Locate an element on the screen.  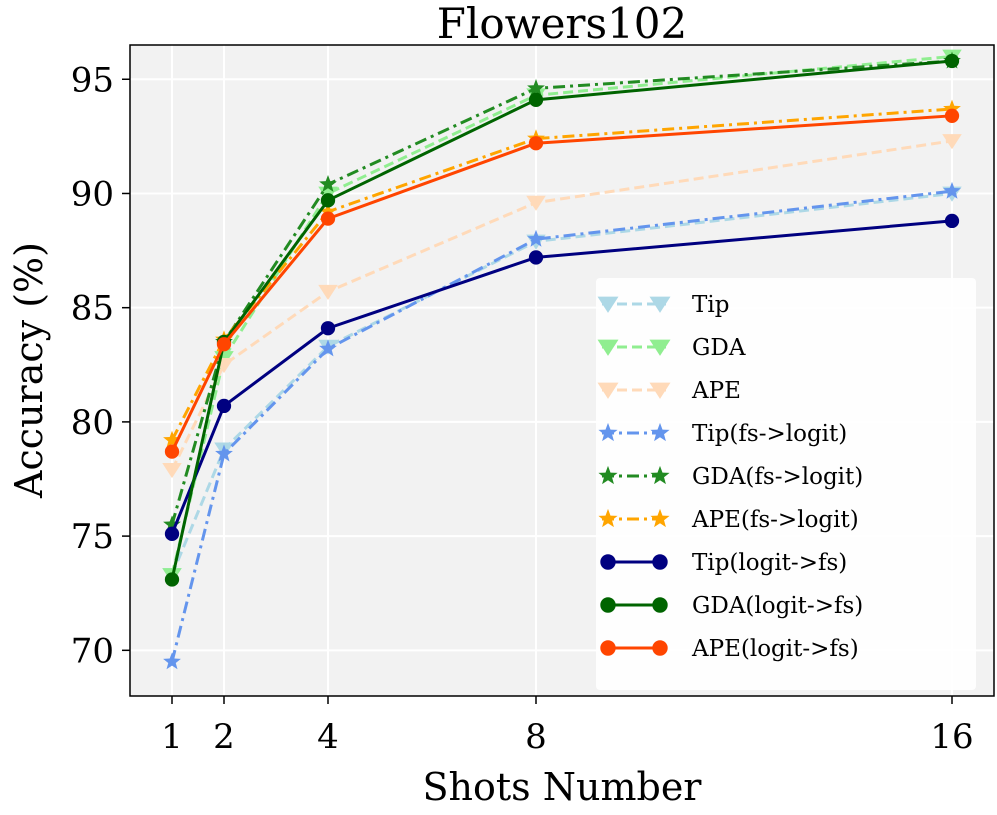
legend-entry: Tip(fs->logit) is located at coordinates (722, 434).